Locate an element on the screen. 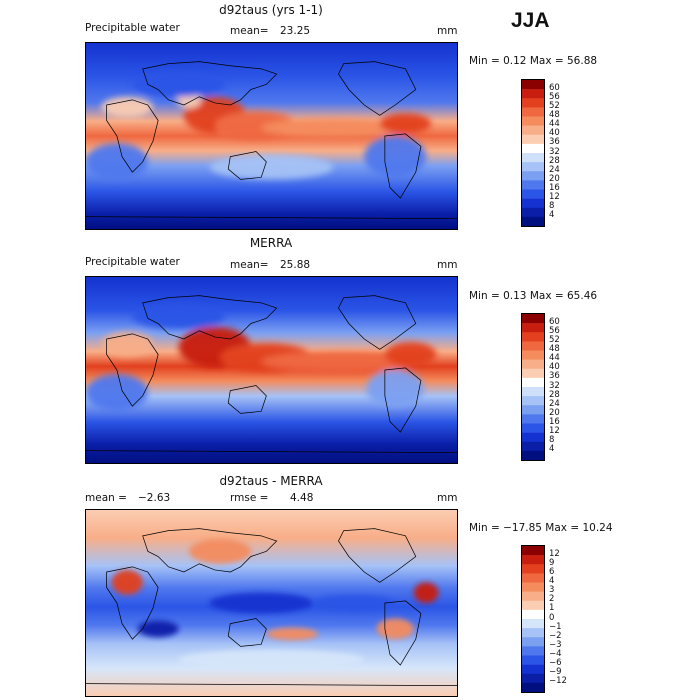 This screenshot has height=700, width=700. map-difference is located at coordinates (271, 603).